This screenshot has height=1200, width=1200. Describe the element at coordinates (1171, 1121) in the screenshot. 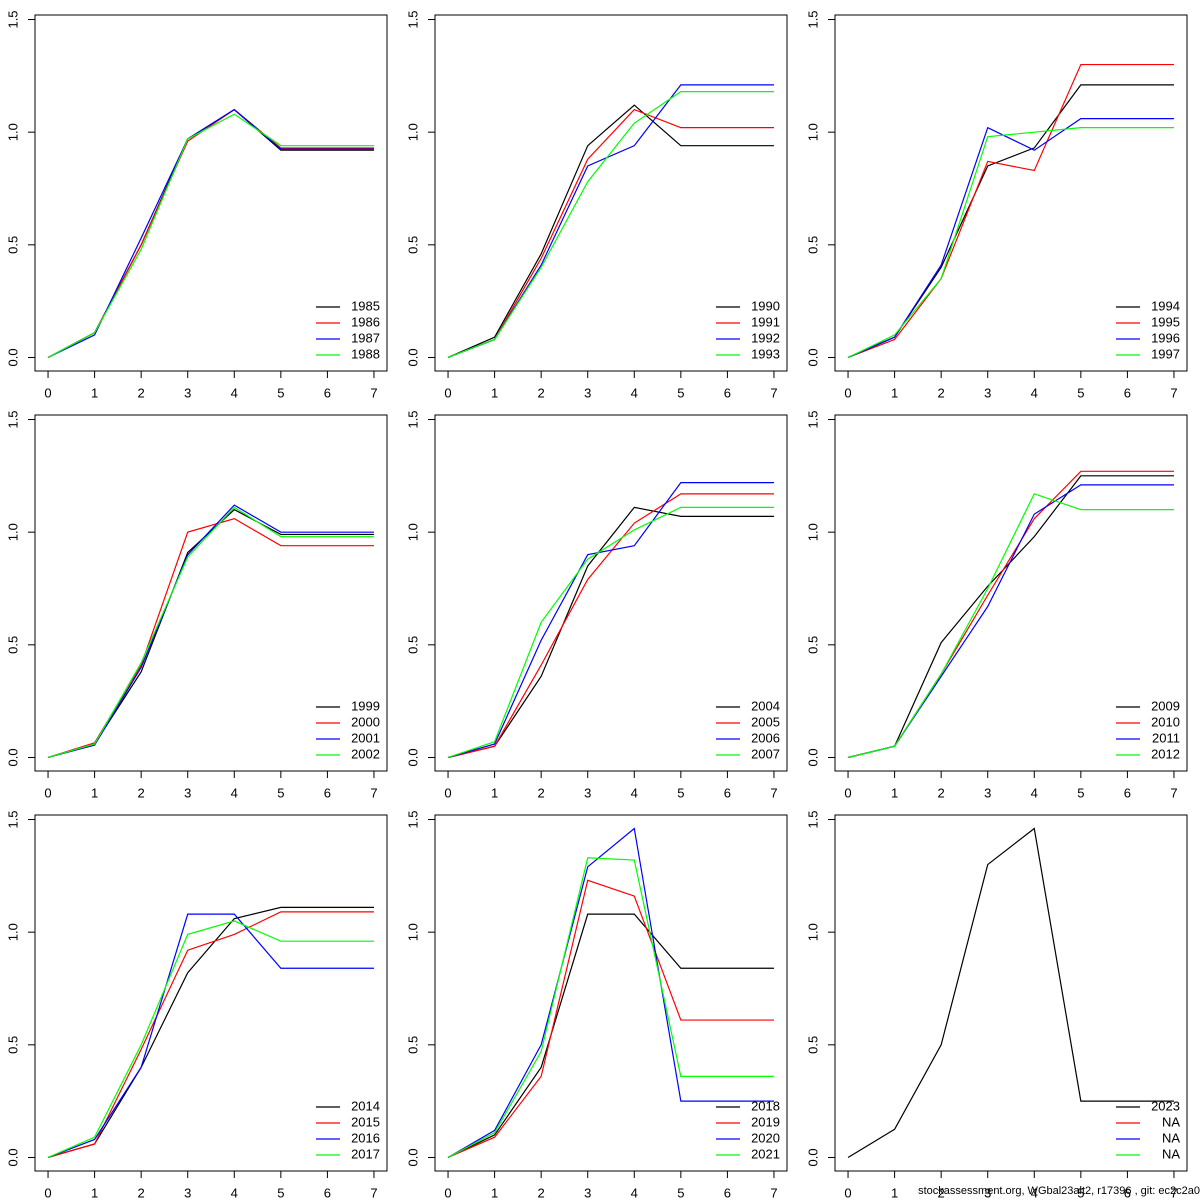

I see `legend-label: NA` at that location.